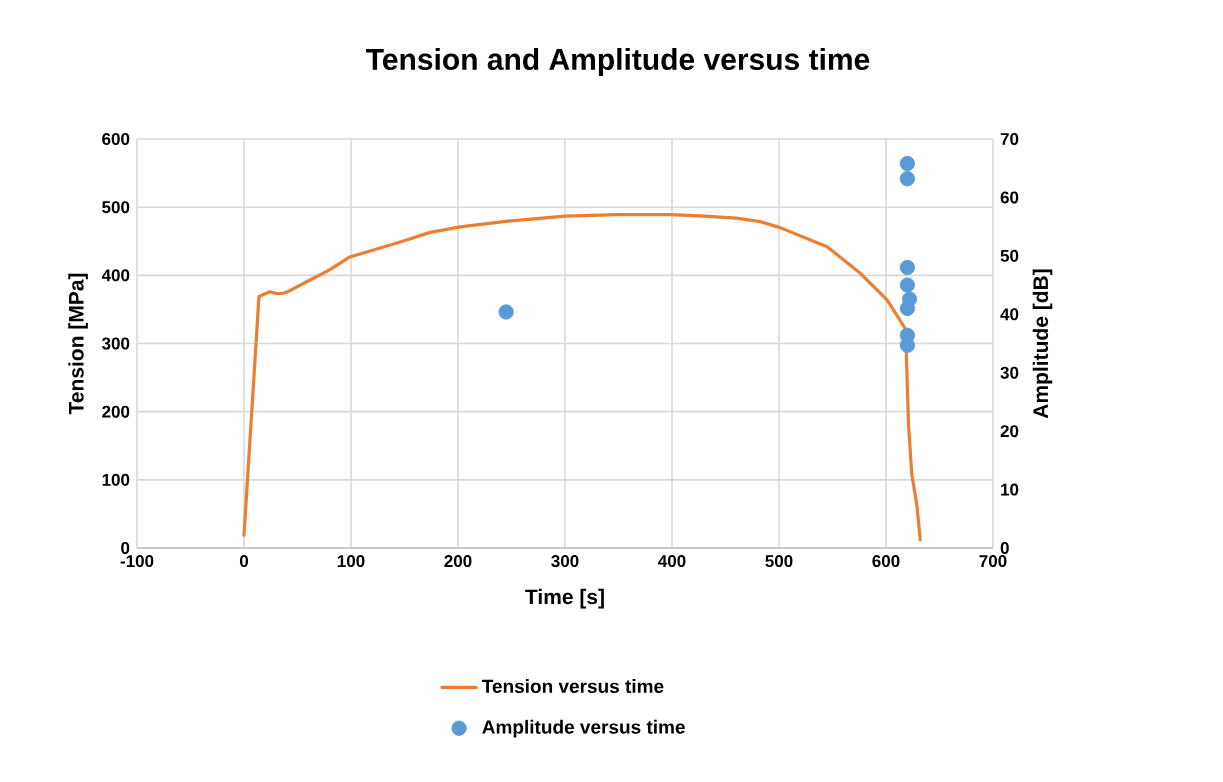 This screenshot has height=782, width=1223. What do you see at coordinates (458, 561) in the screenshot?
I see `x-tick-label: 200` at bounding box center [458, 561].